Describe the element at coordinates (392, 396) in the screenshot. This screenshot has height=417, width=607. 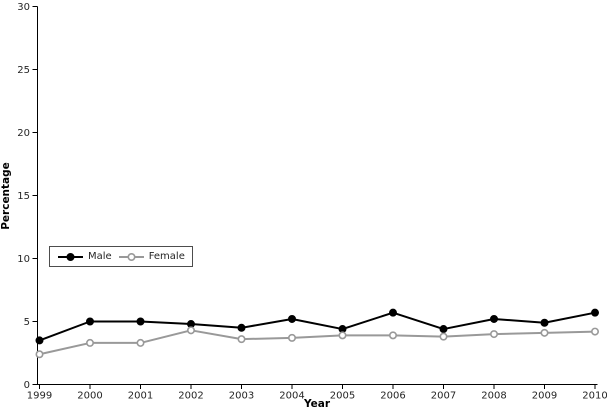
I see `x-tick-label: 2006` at that location.